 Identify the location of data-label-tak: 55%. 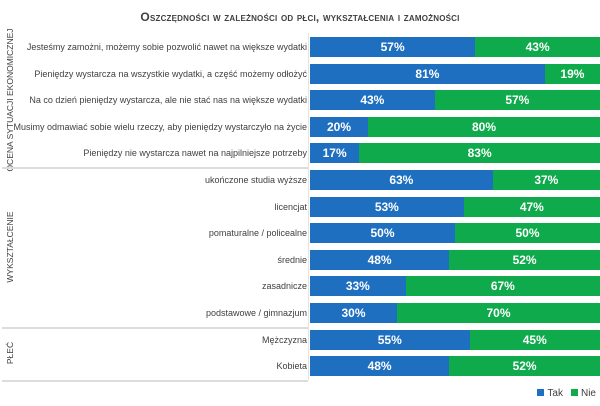
(389, 339).